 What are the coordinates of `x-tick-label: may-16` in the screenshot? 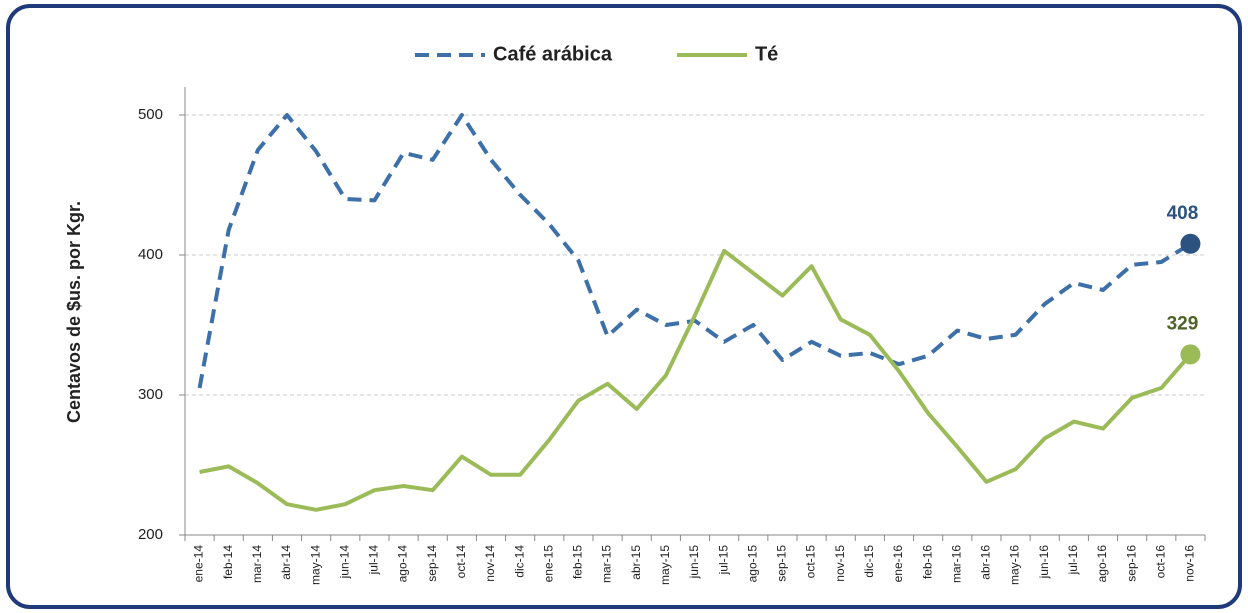 It's located at (1015, 565).